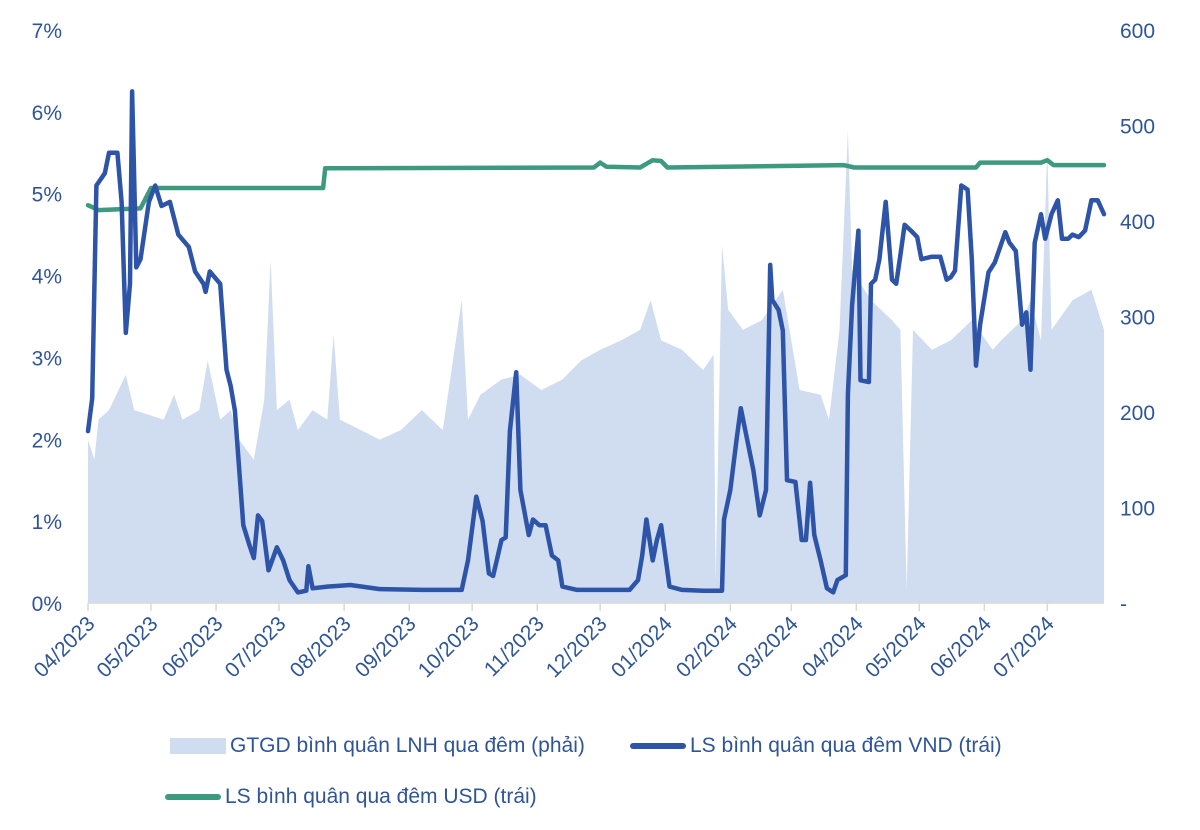 This screenshot has height=830, width=1200. Describe the element at coordinates (1137, 31) in the screenshot. I see `right-tick-label: 600` at that location.